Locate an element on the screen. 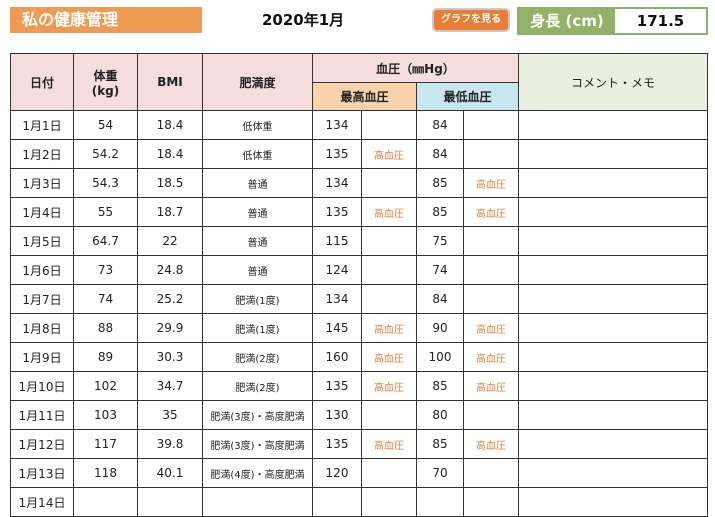 The width and height of the screenshot is (715, 517). weight-cell is located at coordinates (105, 502).